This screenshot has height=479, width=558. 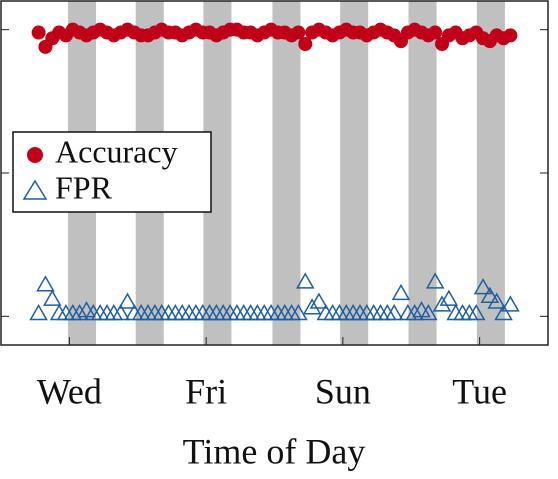 What do you see at coordinates (206, 391) in the screenshot?
I see `x-tick-label: Fri` at bounding box center [206, 391].